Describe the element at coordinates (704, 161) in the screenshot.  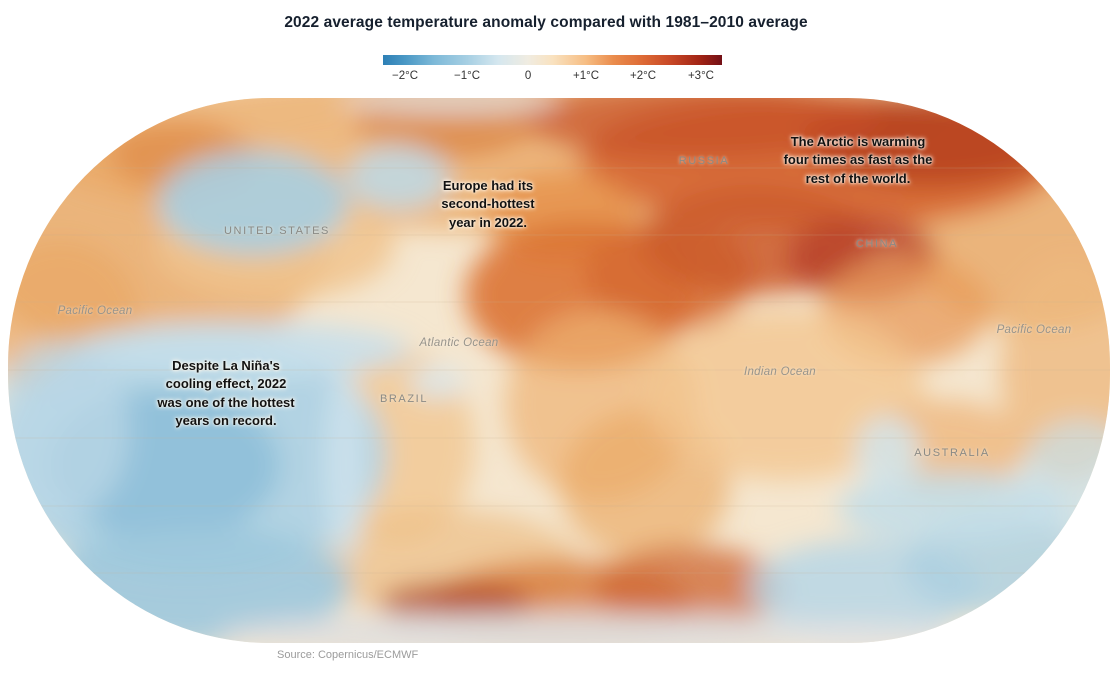
I see `country-label: RUSSIA` at that location.